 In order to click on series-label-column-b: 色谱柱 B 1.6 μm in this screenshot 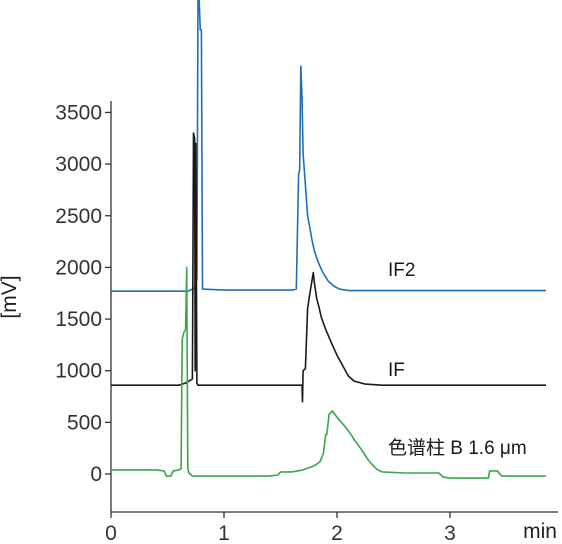, I will do `click(457, 448)`.